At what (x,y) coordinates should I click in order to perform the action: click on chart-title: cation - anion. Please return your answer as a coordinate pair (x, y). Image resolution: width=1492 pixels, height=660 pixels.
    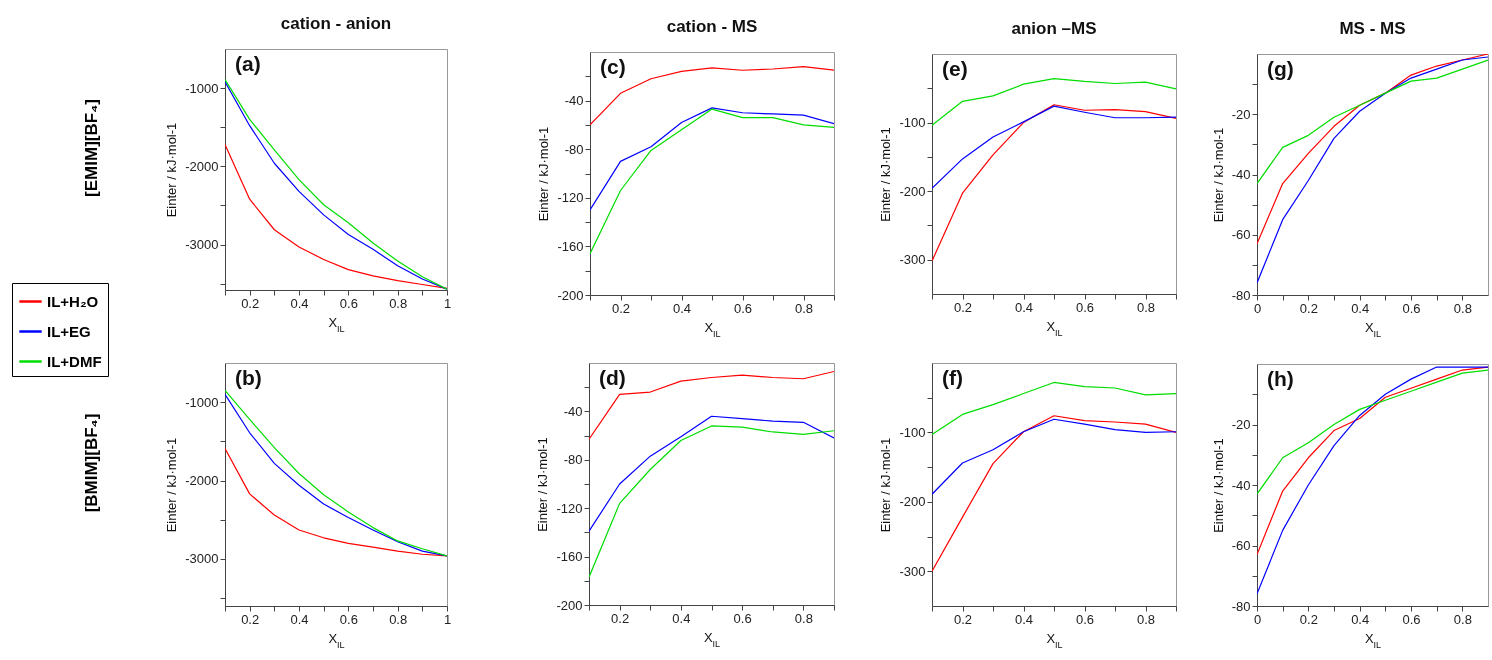
    Looking at the image, I should click on (336, 23).